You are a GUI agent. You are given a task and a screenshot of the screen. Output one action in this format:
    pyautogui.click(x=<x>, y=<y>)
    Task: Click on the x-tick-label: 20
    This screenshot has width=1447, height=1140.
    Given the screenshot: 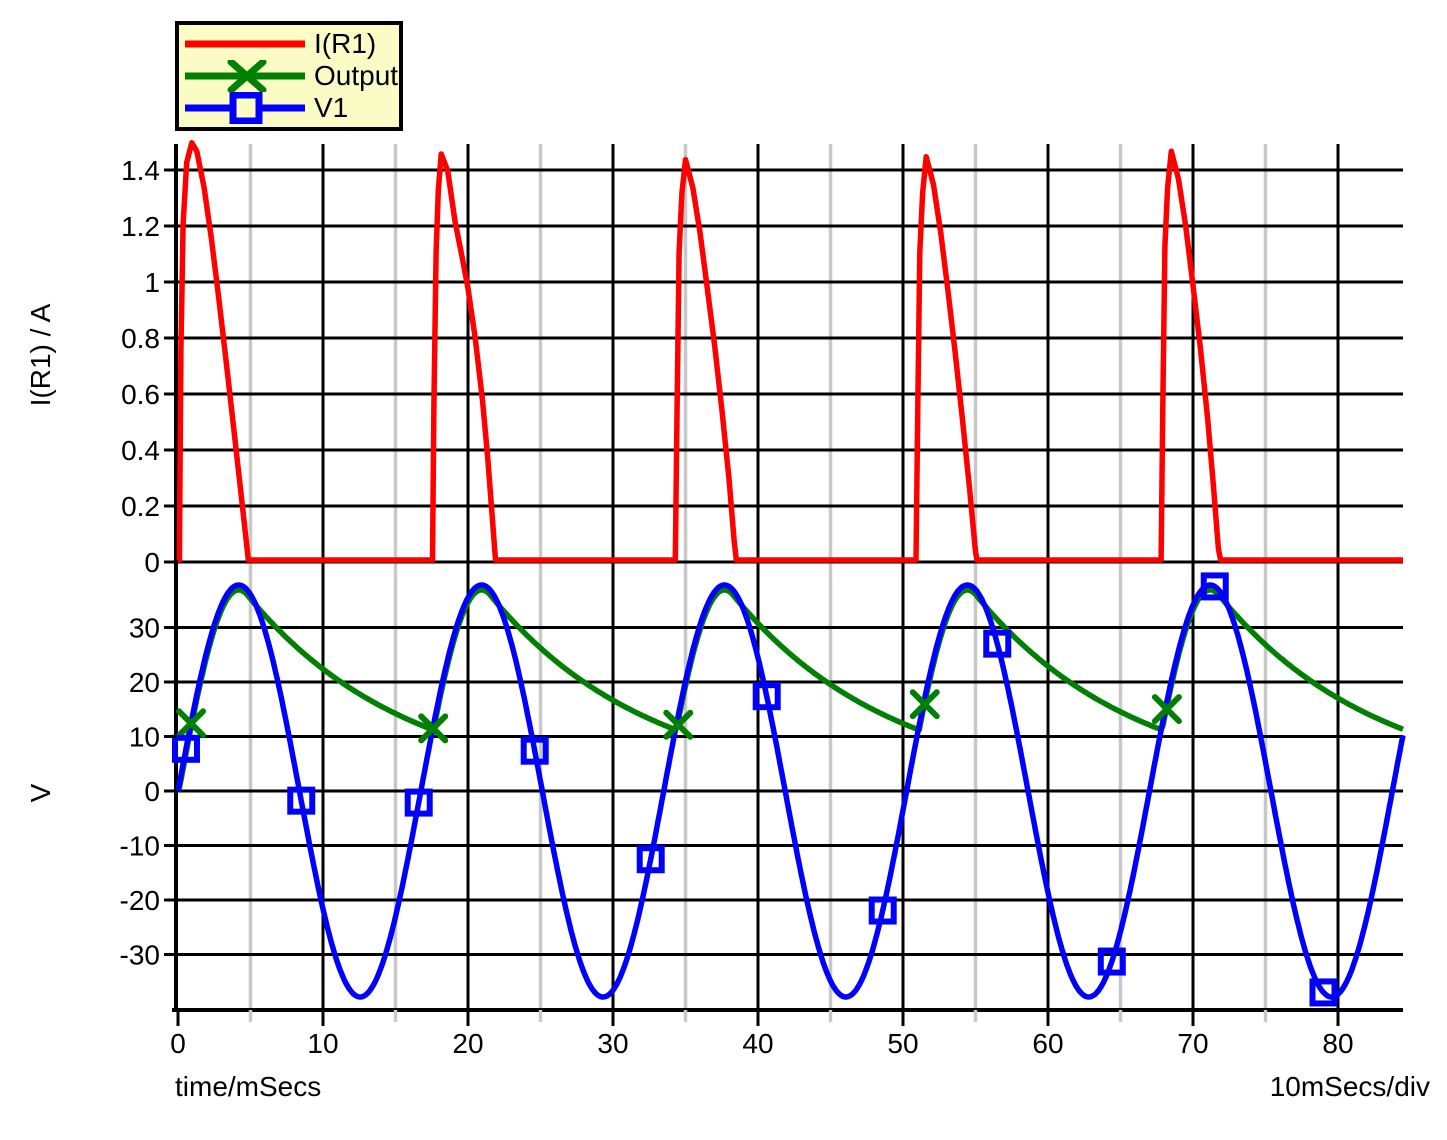 What is the action you would take?
    pyautogui.click(x=467, y=1043)
    